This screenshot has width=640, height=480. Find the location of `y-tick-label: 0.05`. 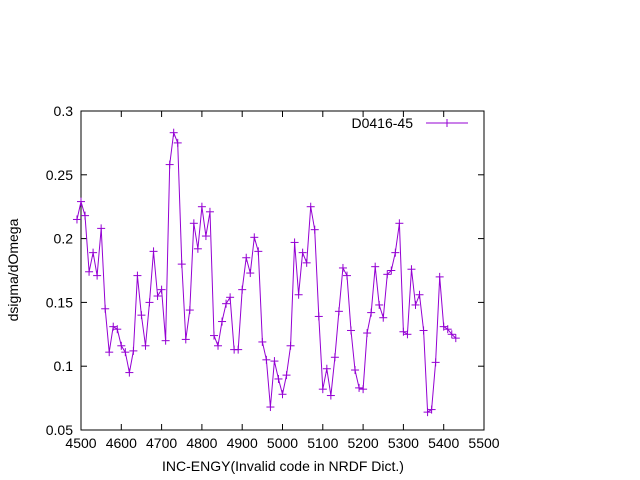

y-tick-label: 0.05 is located at coordinates (59, 430).